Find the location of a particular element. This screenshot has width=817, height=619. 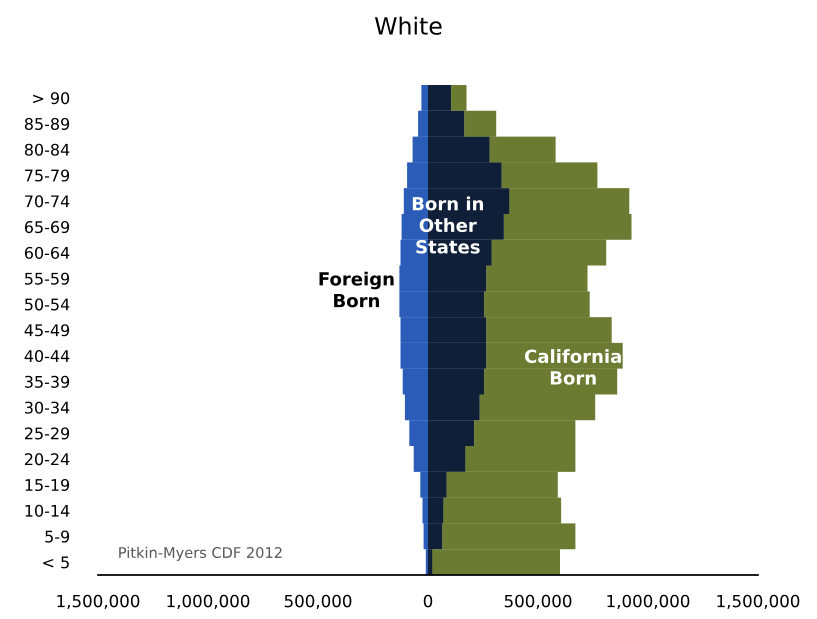

series-label: Born in Other States is located at coordinates (448, 225).